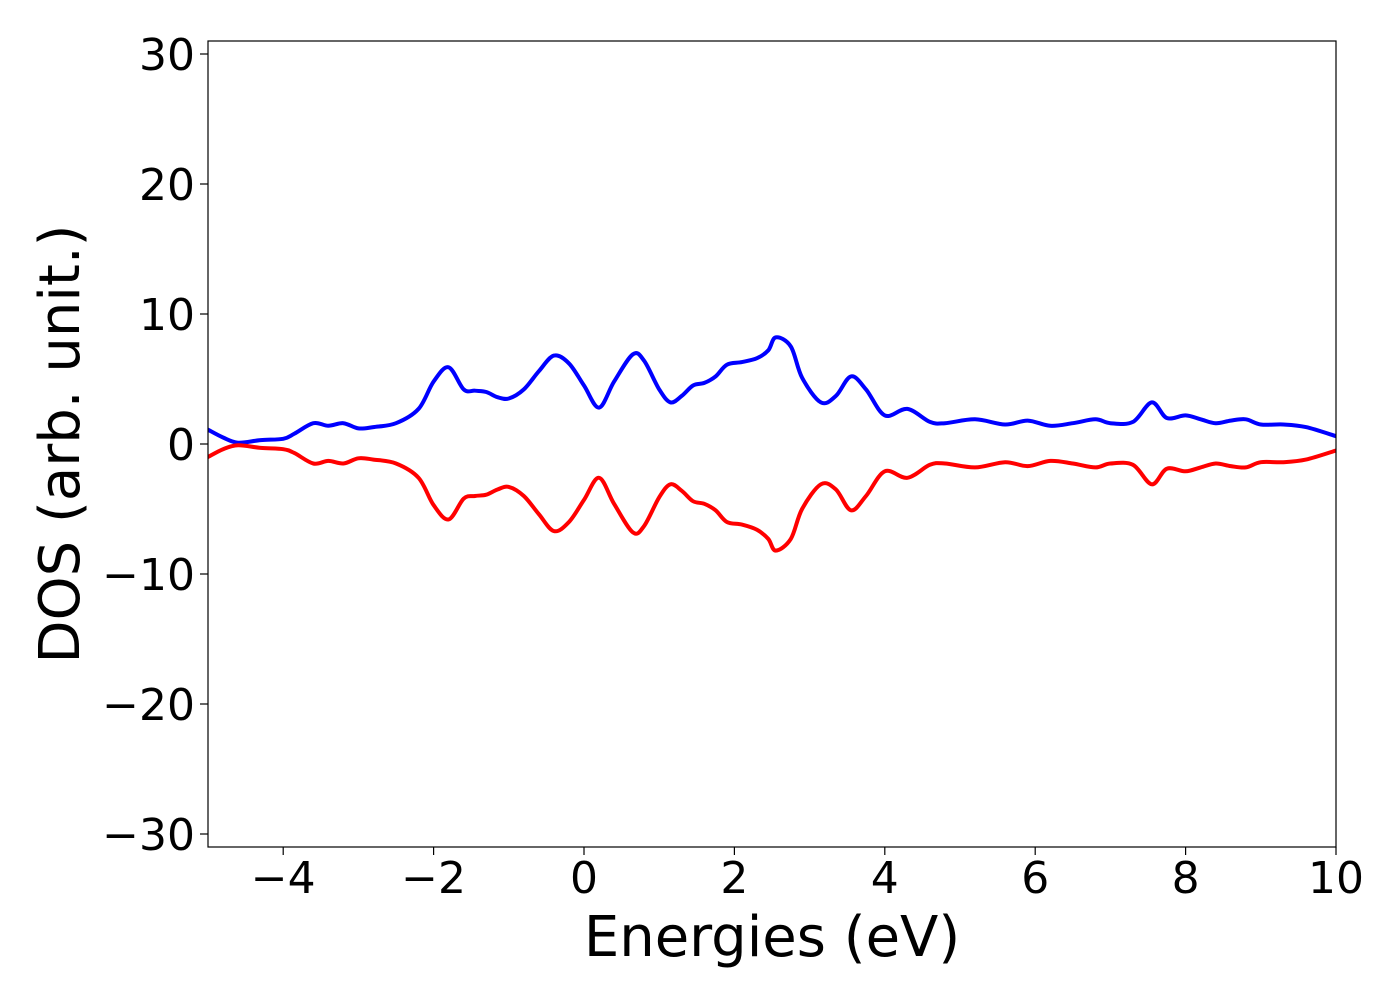  I want to click on x-tick-label: 2, so click(734, 878).